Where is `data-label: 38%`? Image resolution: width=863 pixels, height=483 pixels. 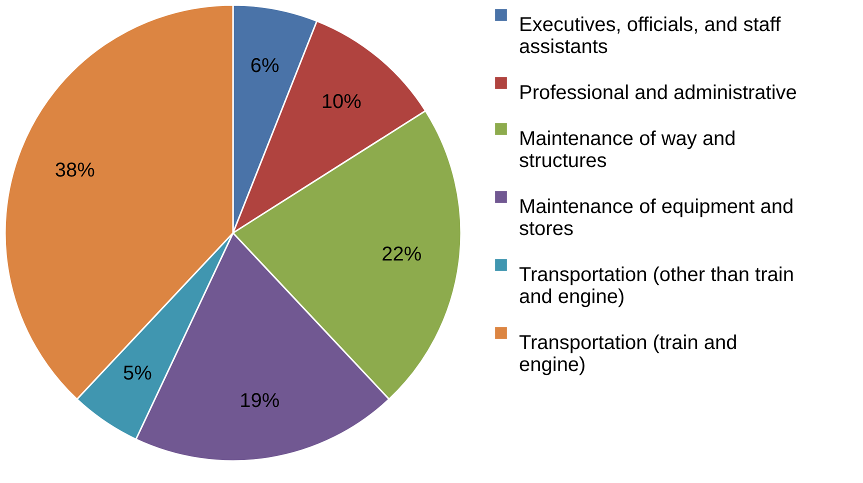 data-label: 38% is located at coordinates (75, 170).